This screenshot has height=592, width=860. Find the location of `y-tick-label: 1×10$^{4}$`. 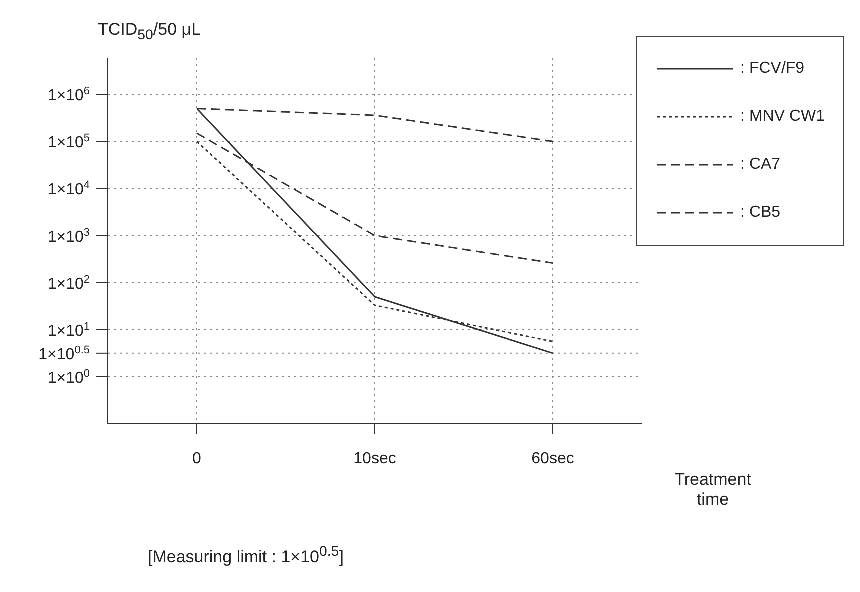

y-tick-label: 1×10$^{4}$ is located at coordinates (69, 189).